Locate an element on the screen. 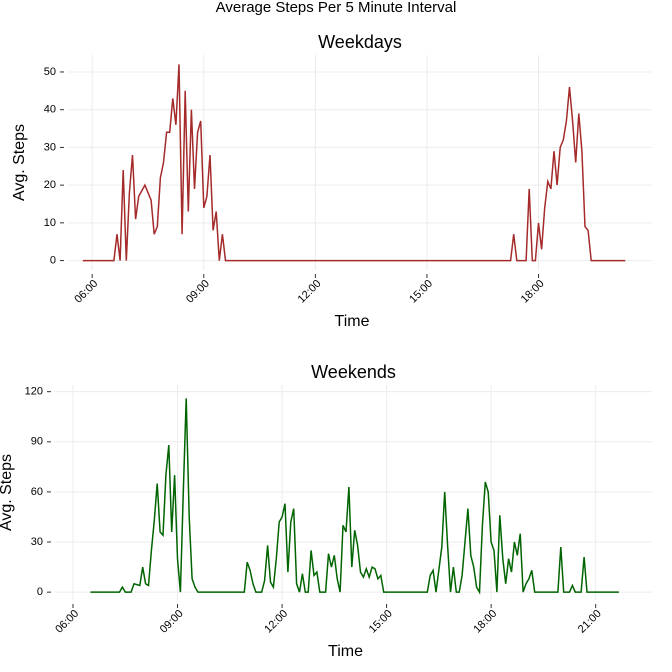 Image resolution: width=672 pixels, height=672 pixels. y-tick-label: 20 is located at coordinates (50, 185).